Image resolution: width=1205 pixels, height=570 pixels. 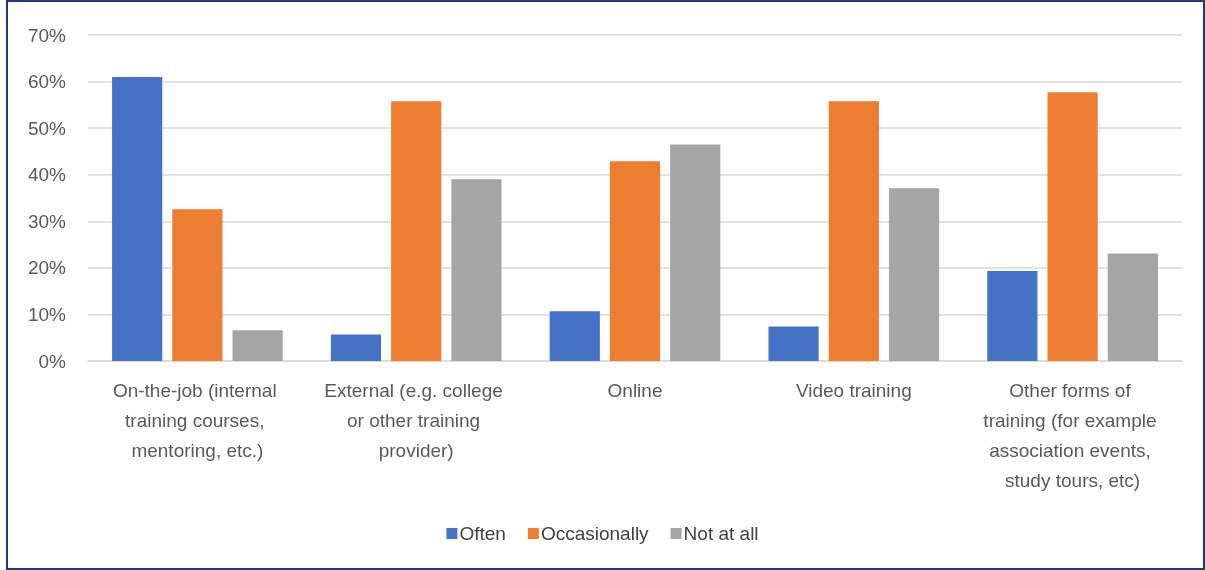 I want to click on y-tick-label: 60%, so click(x=47, y=82).